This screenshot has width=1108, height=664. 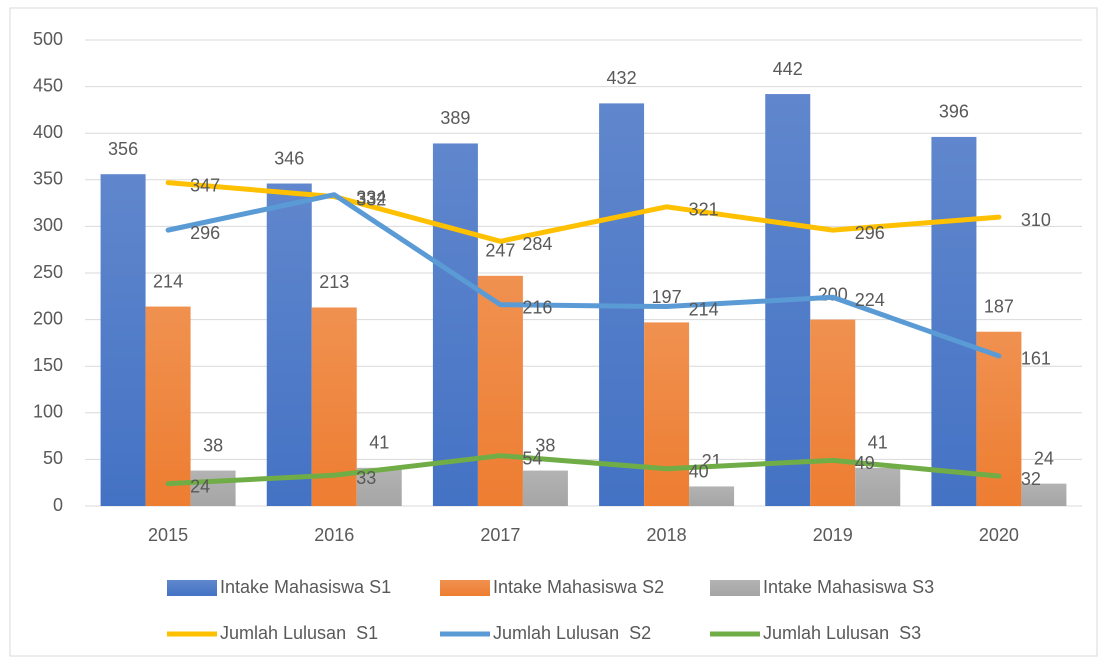 What do you see at coordinates (123, 149) in the screenshot?
I see `data-label: 356` at bounding box center [123, 149].